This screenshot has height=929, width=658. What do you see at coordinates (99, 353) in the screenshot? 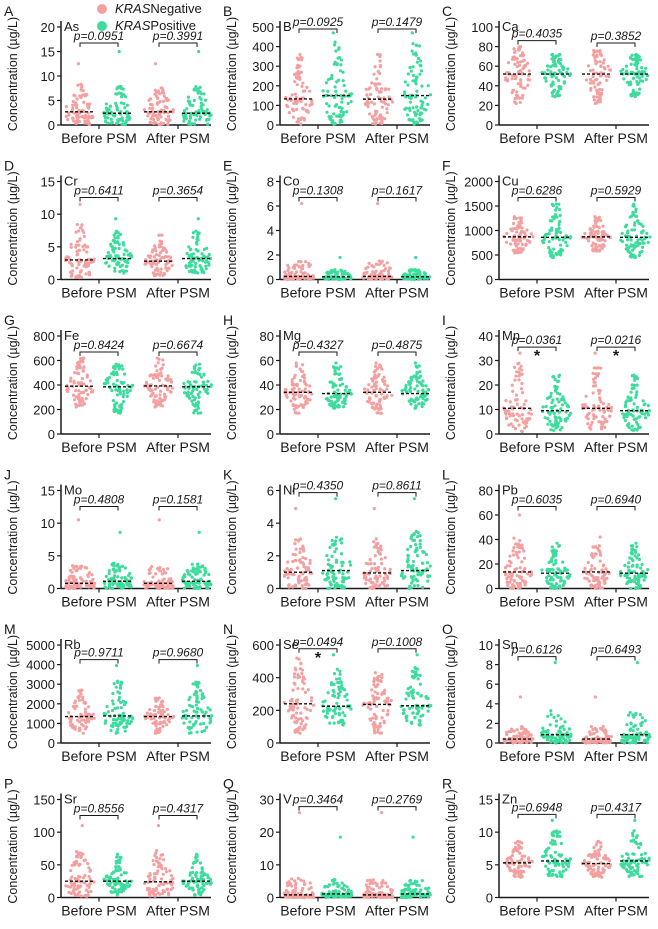
I see `significance-bracket` at bounding box center [99, 353].